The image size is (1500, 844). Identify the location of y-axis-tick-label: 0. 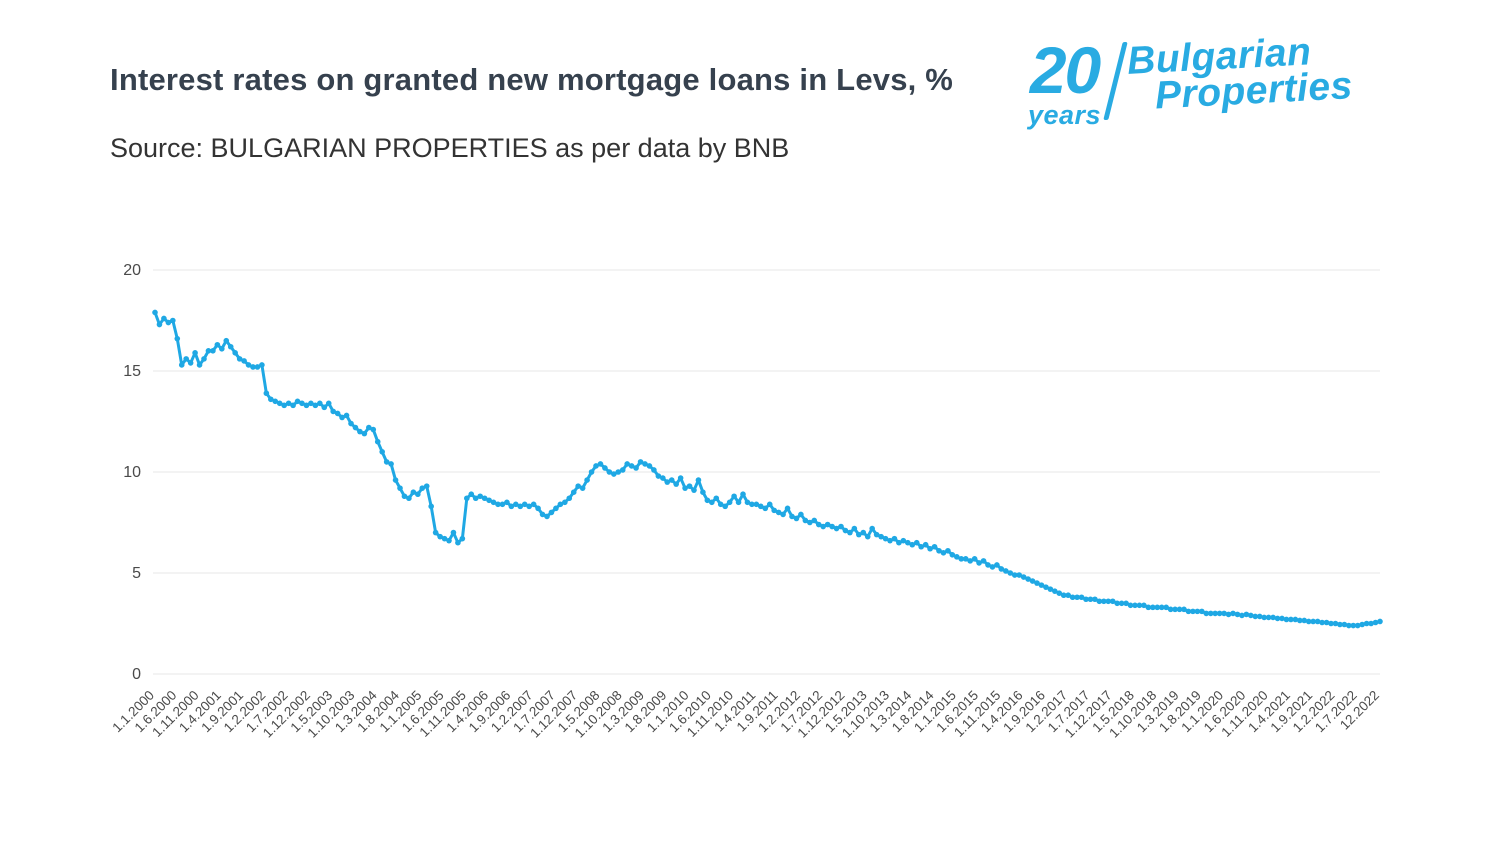
(136, 674).